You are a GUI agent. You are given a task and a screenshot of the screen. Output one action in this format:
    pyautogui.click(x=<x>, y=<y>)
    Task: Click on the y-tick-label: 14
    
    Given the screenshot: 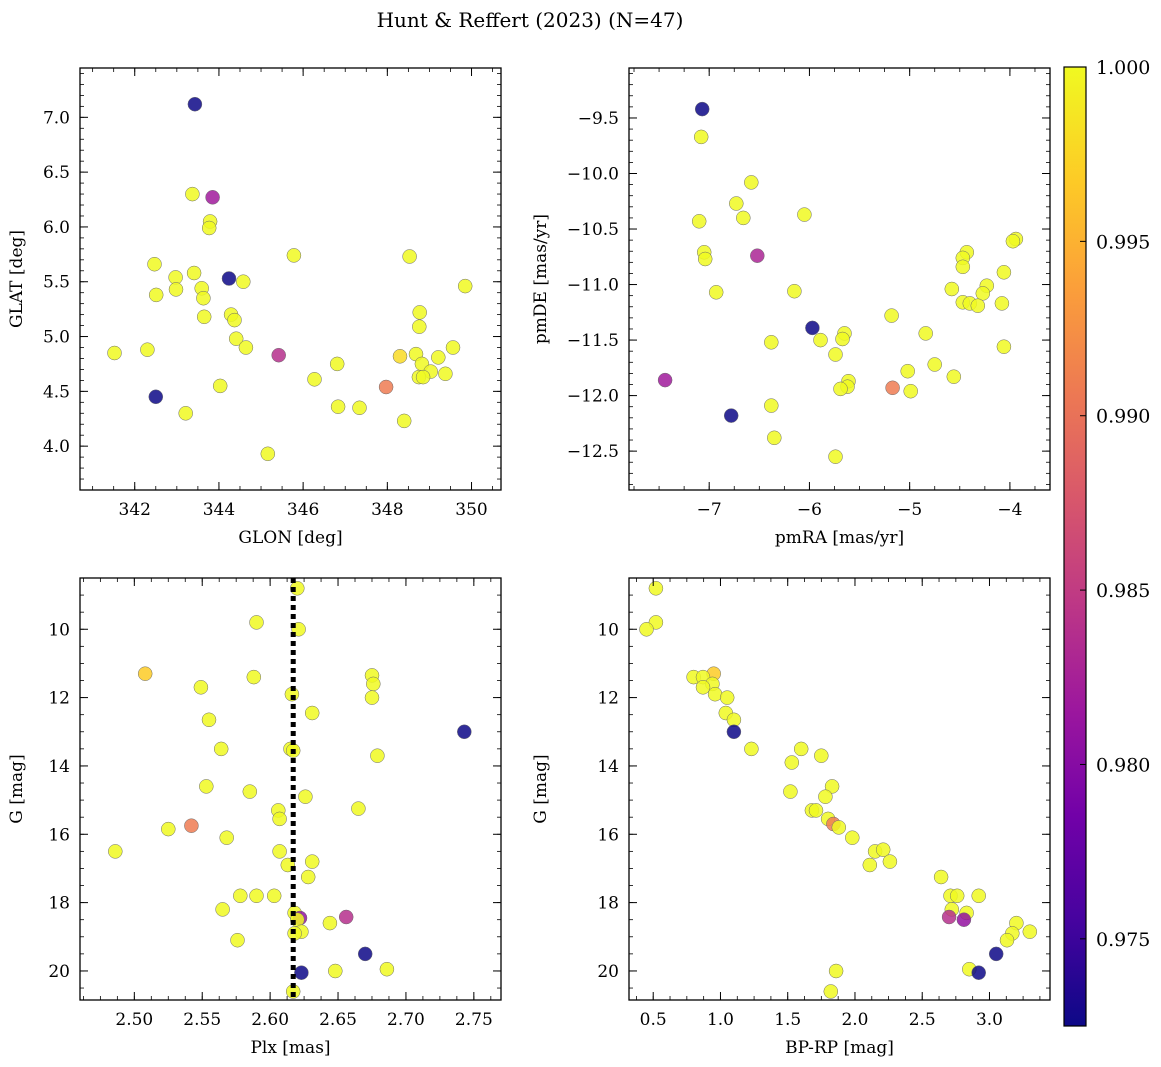 What is the action you would take?
    pyautogui.click(x=608, y=767)
    